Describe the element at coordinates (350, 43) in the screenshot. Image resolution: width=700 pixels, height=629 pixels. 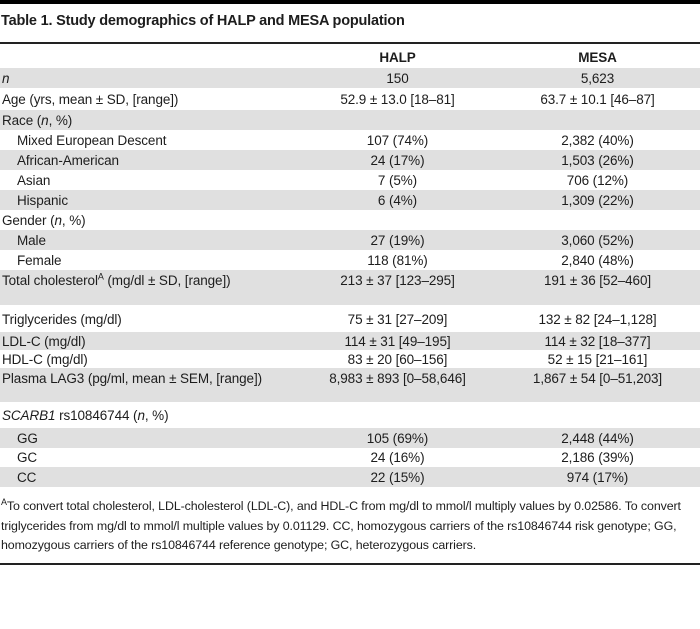
I see `title-rule` at that location.